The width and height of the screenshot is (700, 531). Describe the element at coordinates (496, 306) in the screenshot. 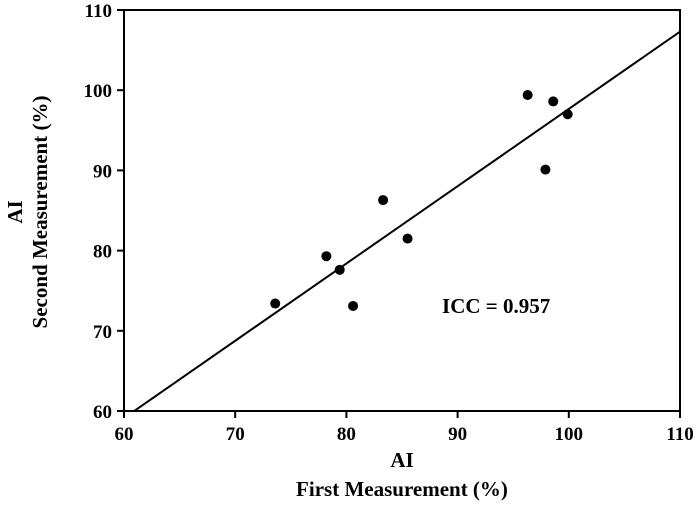

I see `icc-annotation: ICC = 0.957` at that location.